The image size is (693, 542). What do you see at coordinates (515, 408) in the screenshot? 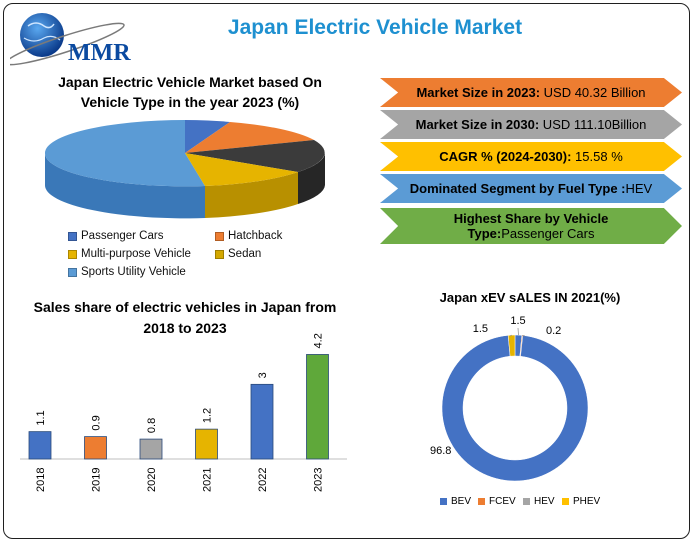
I see `donut-slice-hev` at bounding box center [515, 408].